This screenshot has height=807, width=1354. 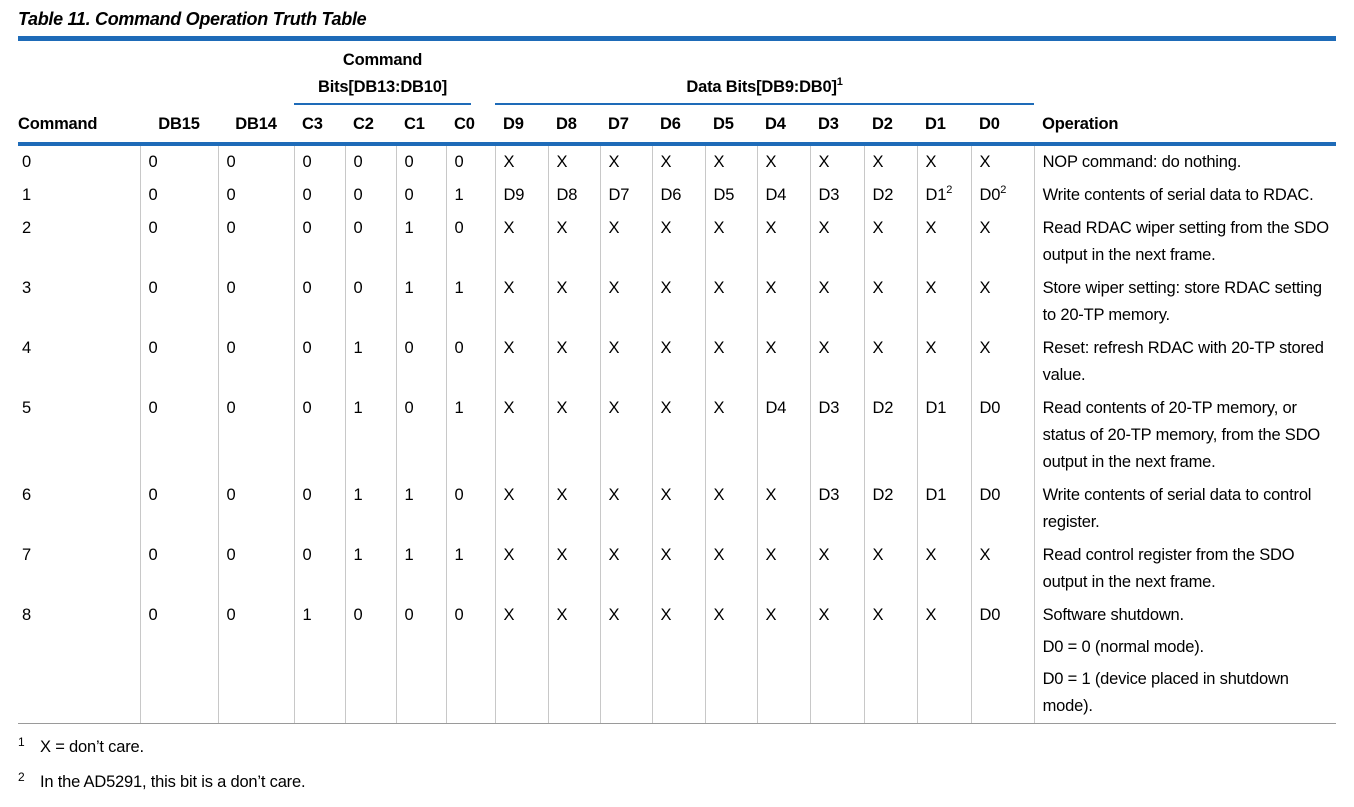 I want to click on footnote-ref: 2, so click(x=1003, y=190).